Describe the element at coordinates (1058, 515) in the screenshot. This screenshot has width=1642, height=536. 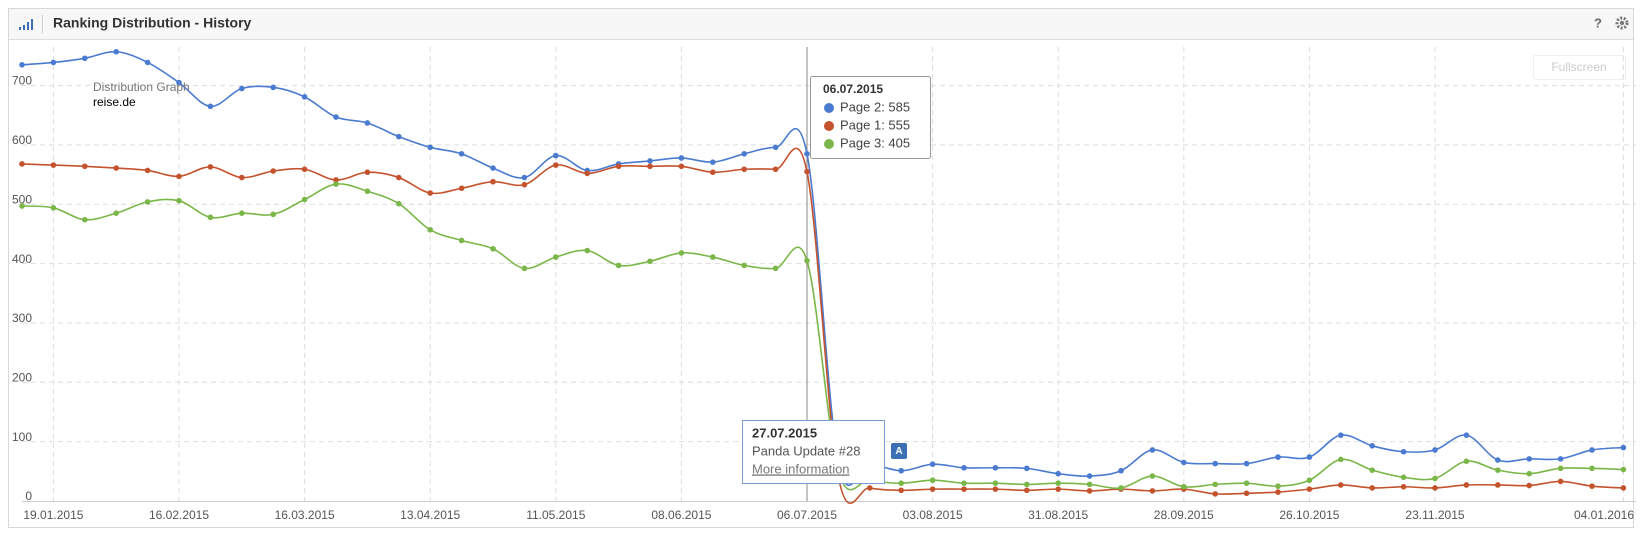
I see `x-tick-label: 31.08.2015` at that location.